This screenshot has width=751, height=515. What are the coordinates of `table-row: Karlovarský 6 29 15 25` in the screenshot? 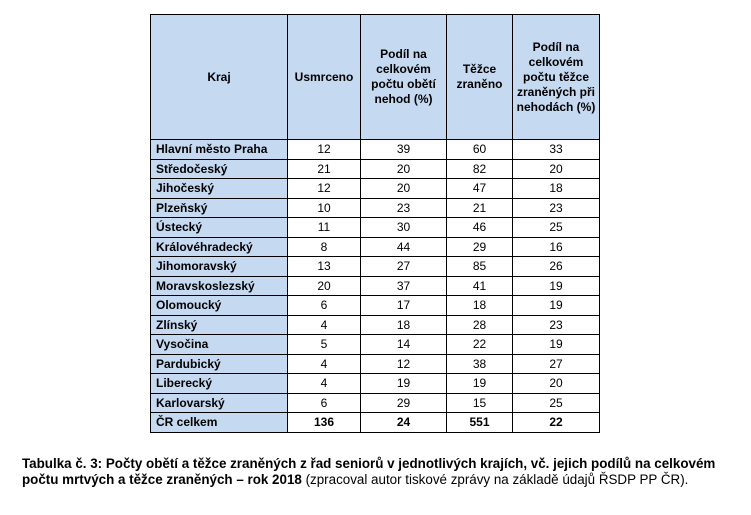 It's located at (375, 402).